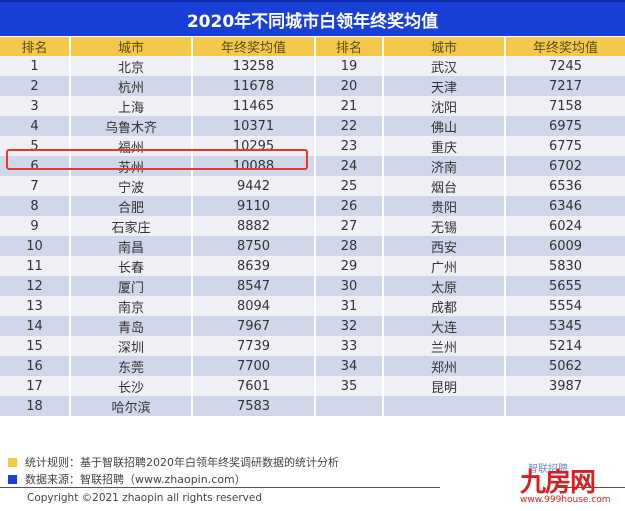 The height and width of the screenshot is (511, 625). What do you see at coordinates (443, 266) in the screenshot?
I see `cell-city: 广州` at bounding box center [443, 266].